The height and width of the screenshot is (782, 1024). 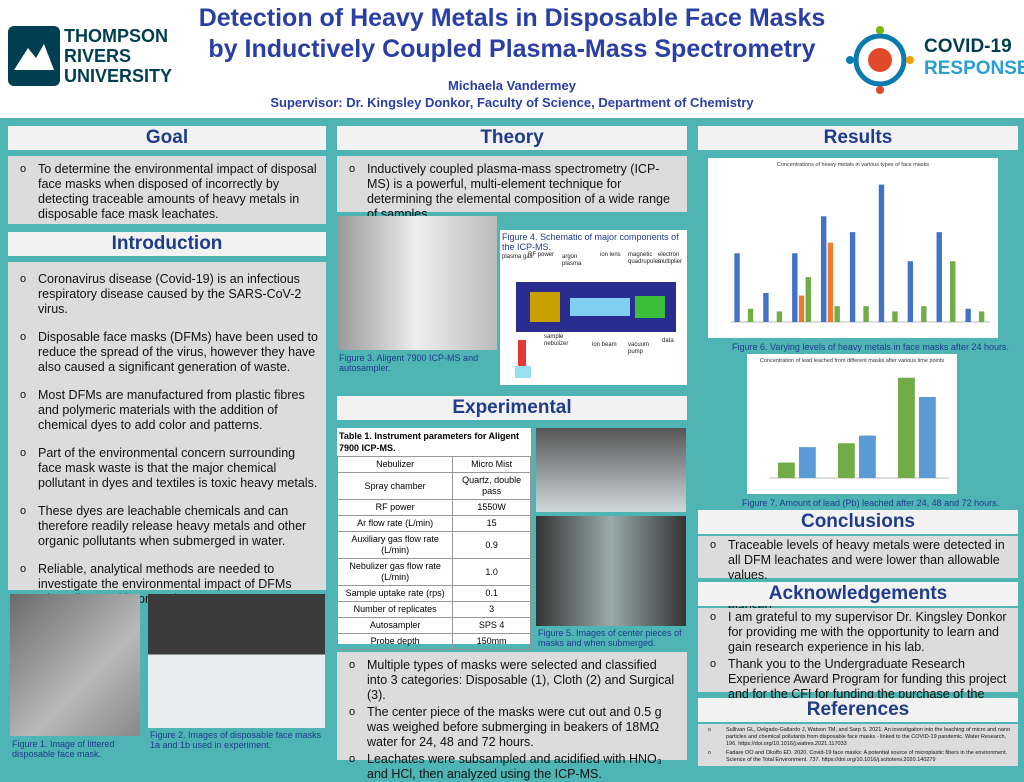 I want to click on table-cell: 150mm, so click(x=491, y=641).